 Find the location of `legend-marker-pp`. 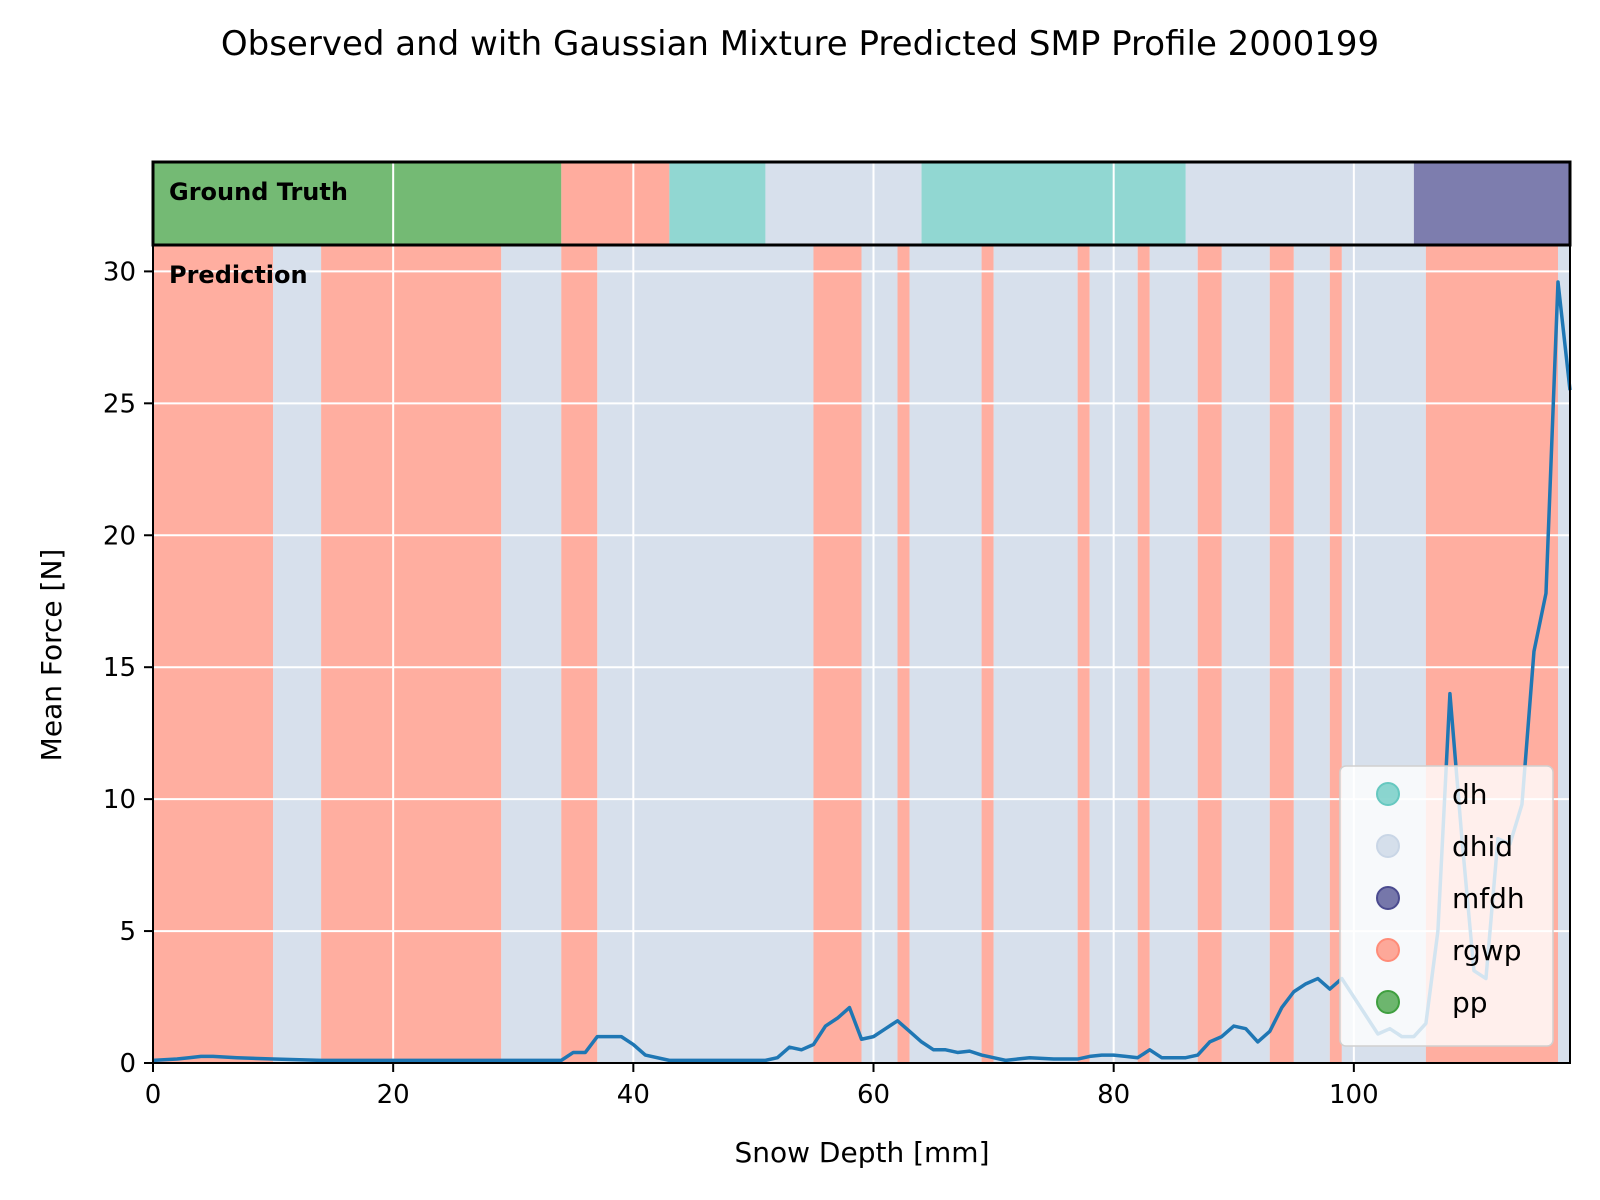

legend-marker-pp is located at coordinates (1388, 1002).